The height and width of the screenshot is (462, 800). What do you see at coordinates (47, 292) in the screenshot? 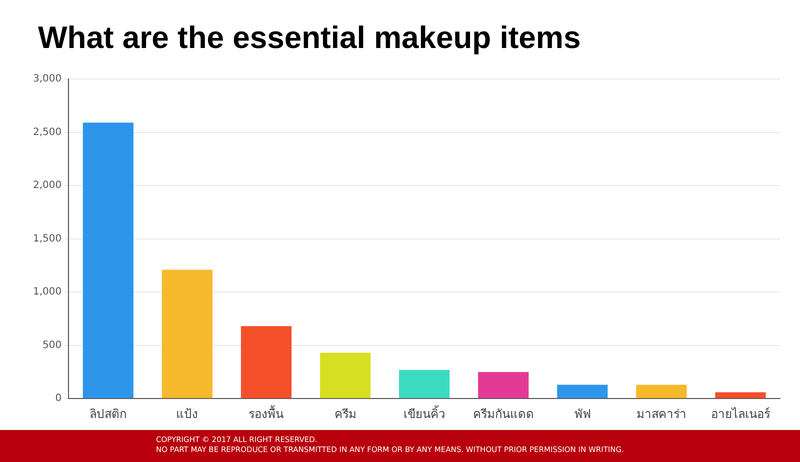
I see `y-tick-label: 1,000` at bounding box center [47, 292].